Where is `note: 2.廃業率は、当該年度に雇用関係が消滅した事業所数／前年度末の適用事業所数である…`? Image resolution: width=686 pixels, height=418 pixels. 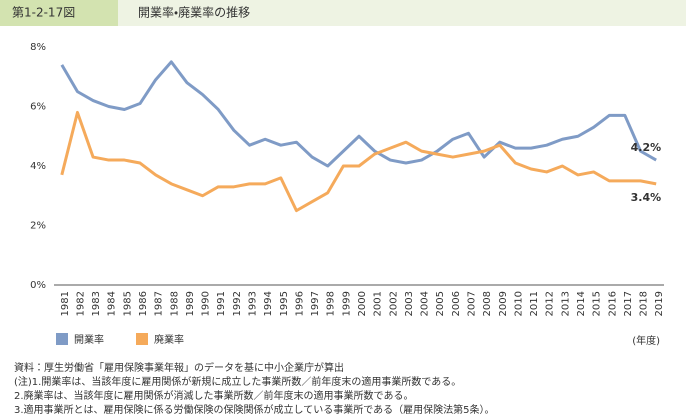 note: 2.廃業率は、当該年度に雇用関係が消滅した事業所数／前年度末の適用事業所数である… is located at coordinates (213, 395).